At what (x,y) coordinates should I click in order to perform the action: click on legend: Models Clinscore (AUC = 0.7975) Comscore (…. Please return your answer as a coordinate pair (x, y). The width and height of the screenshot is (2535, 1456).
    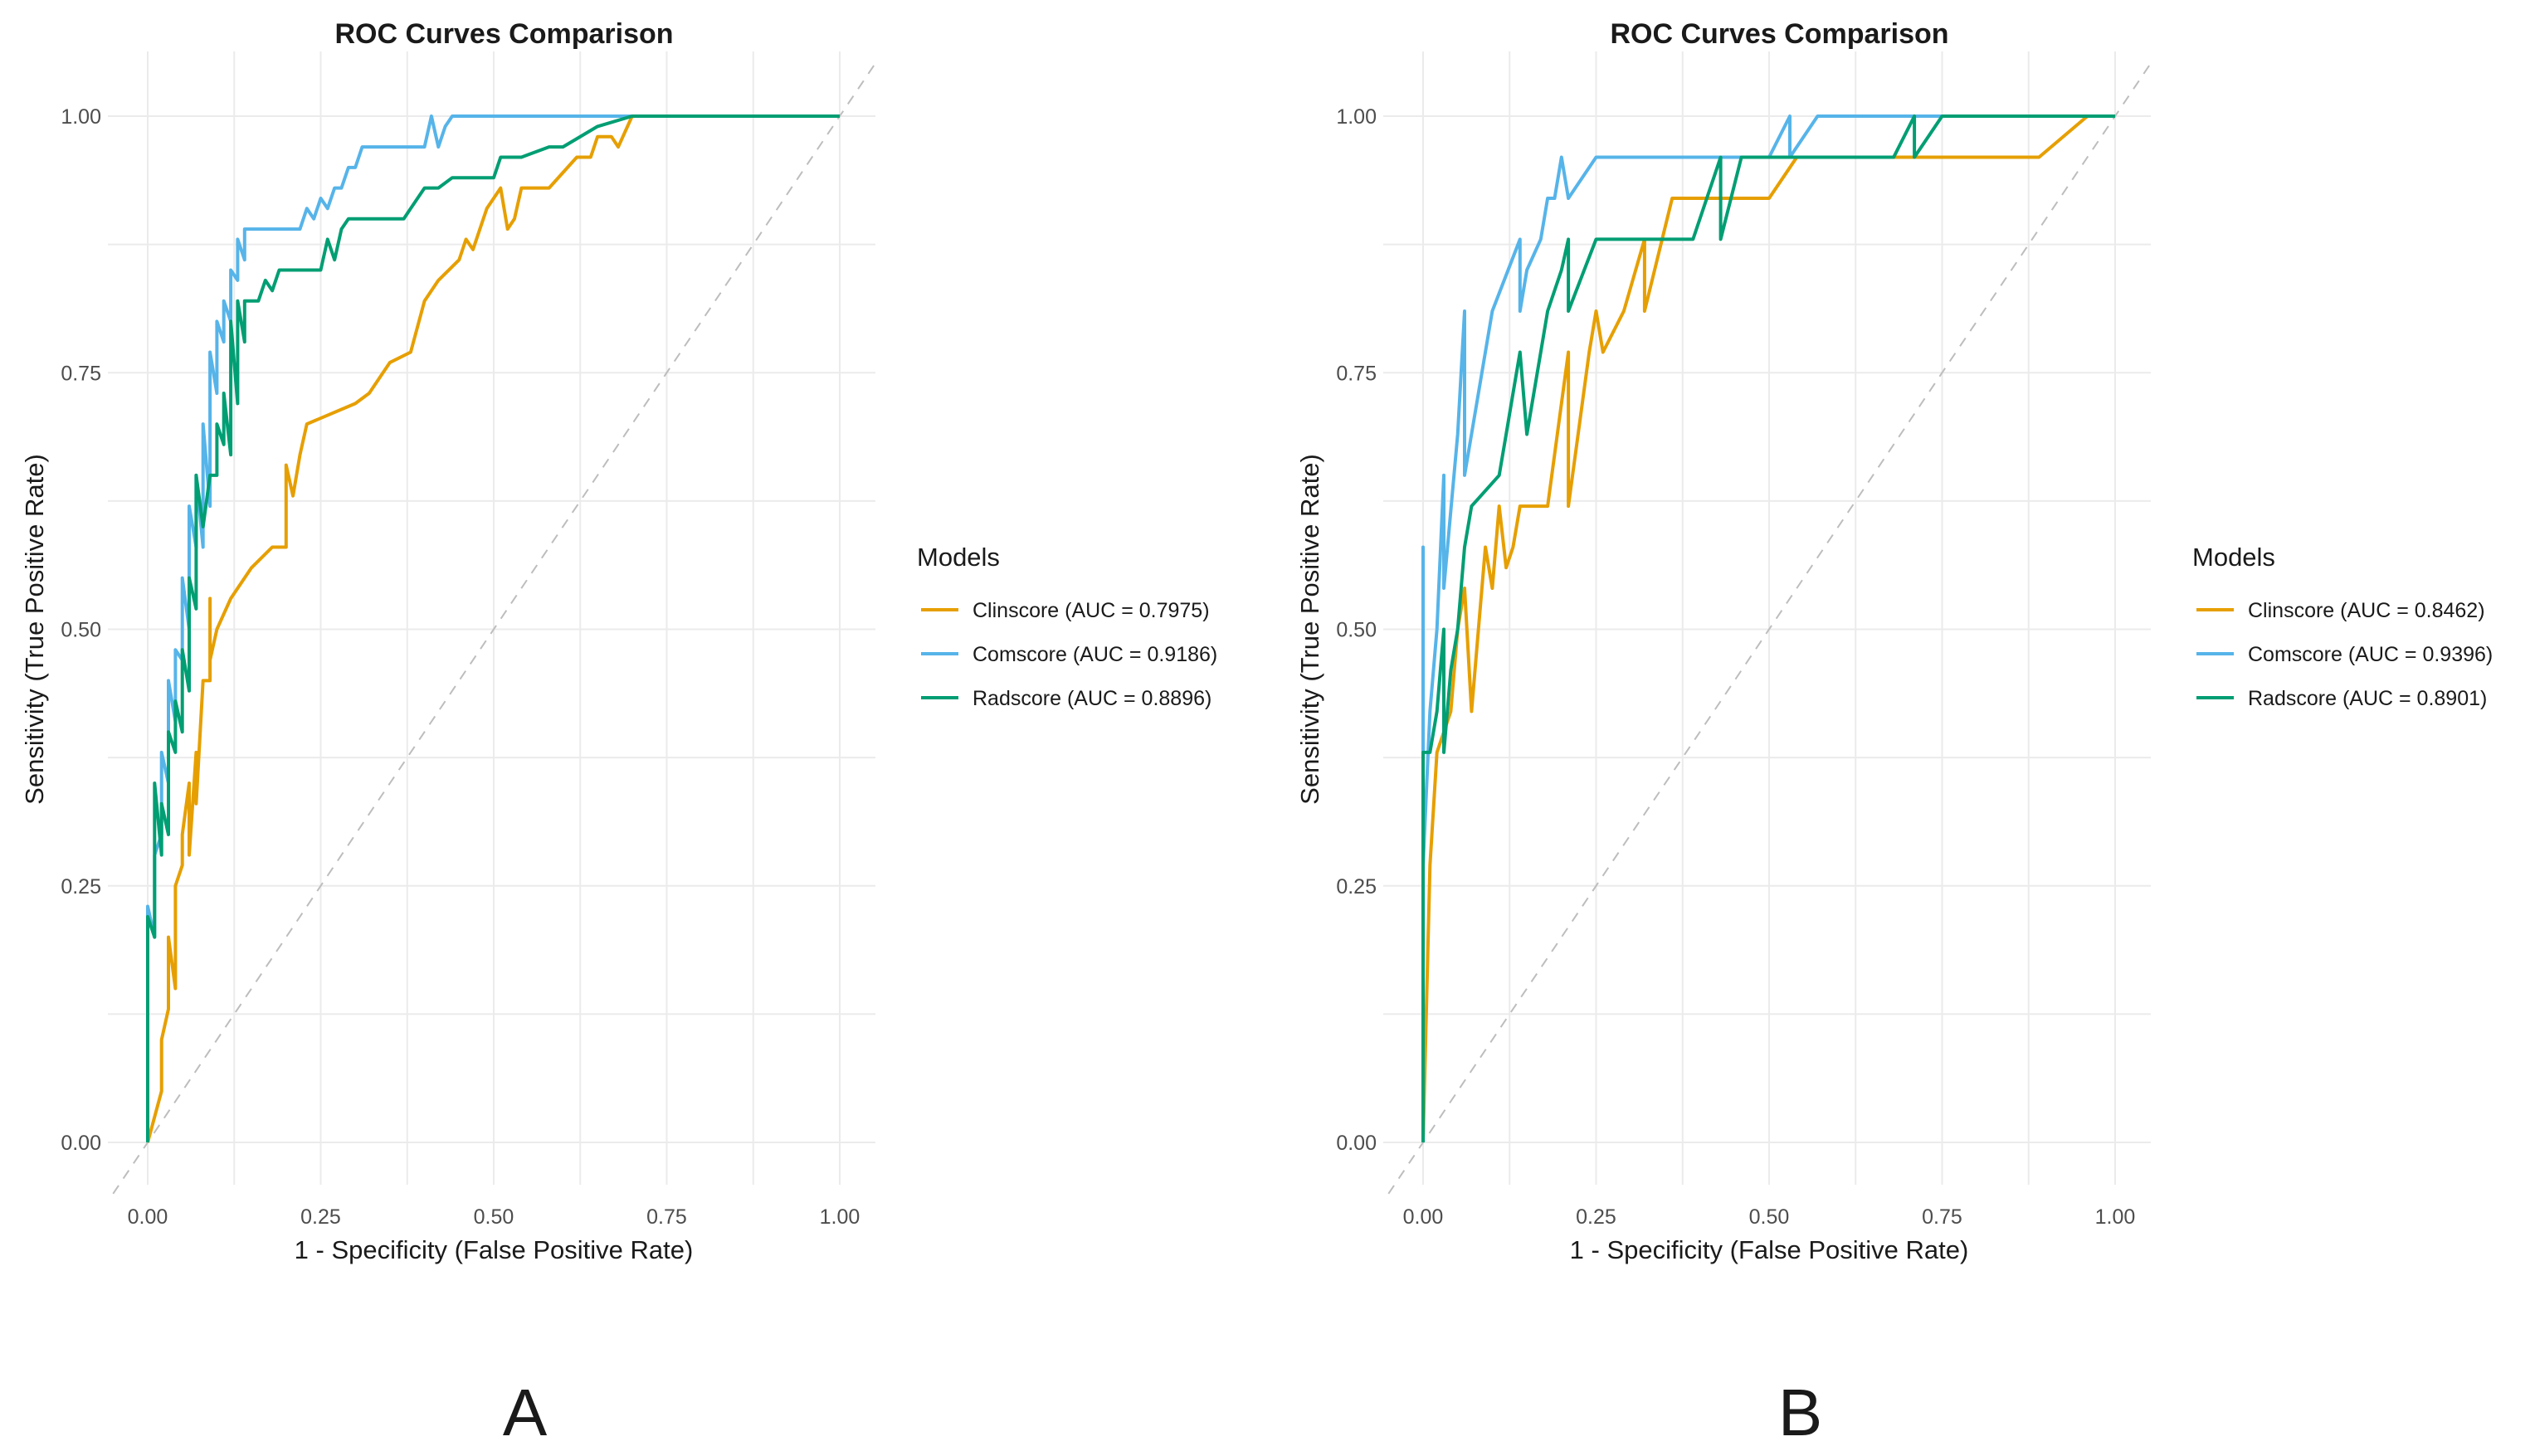
    Looking at the image, I should click on (1067, 626).